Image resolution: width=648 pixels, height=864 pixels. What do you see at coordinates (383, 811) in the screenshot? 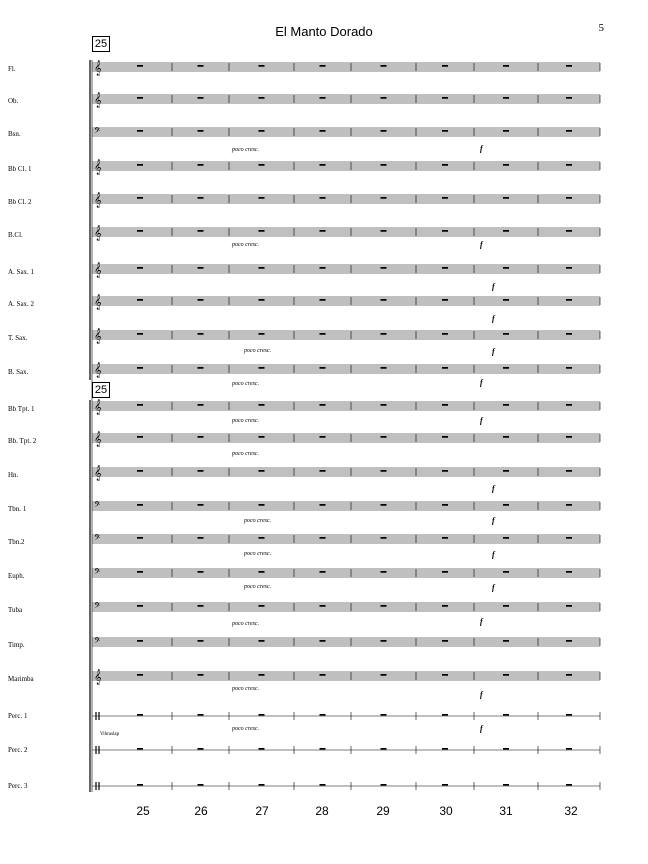
I see `measure-number-29: 29` at bounding box center [383, 811].